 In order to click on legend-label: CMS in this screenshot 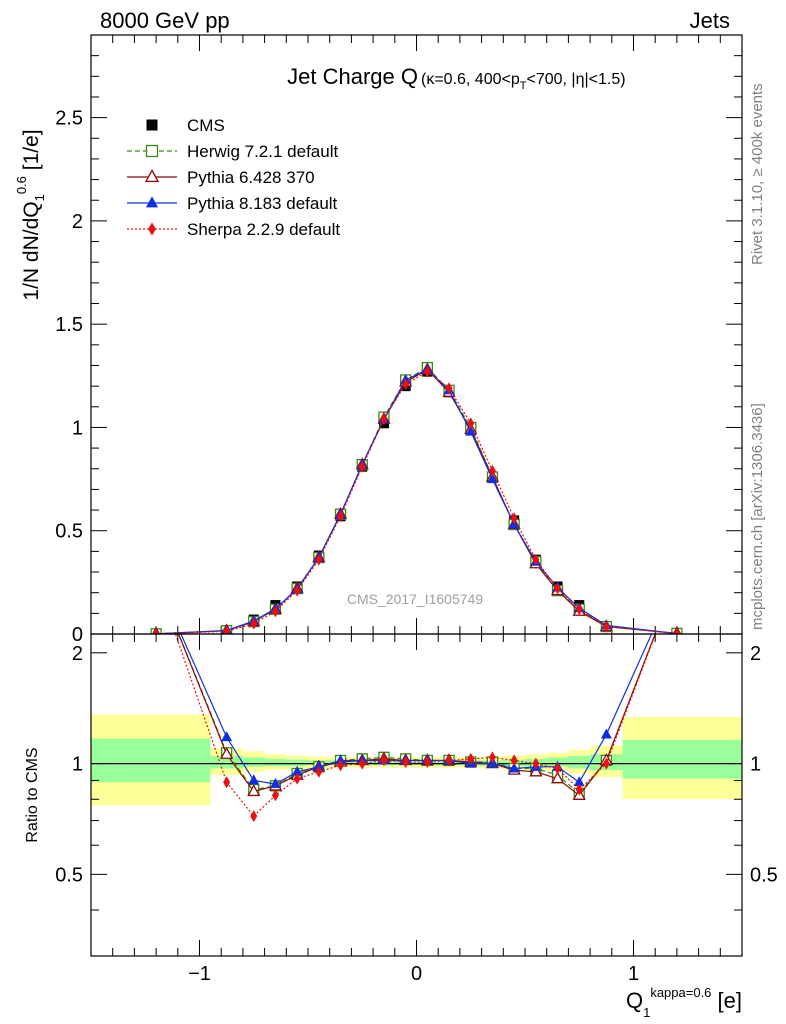, I will do `click(206, 125)`.